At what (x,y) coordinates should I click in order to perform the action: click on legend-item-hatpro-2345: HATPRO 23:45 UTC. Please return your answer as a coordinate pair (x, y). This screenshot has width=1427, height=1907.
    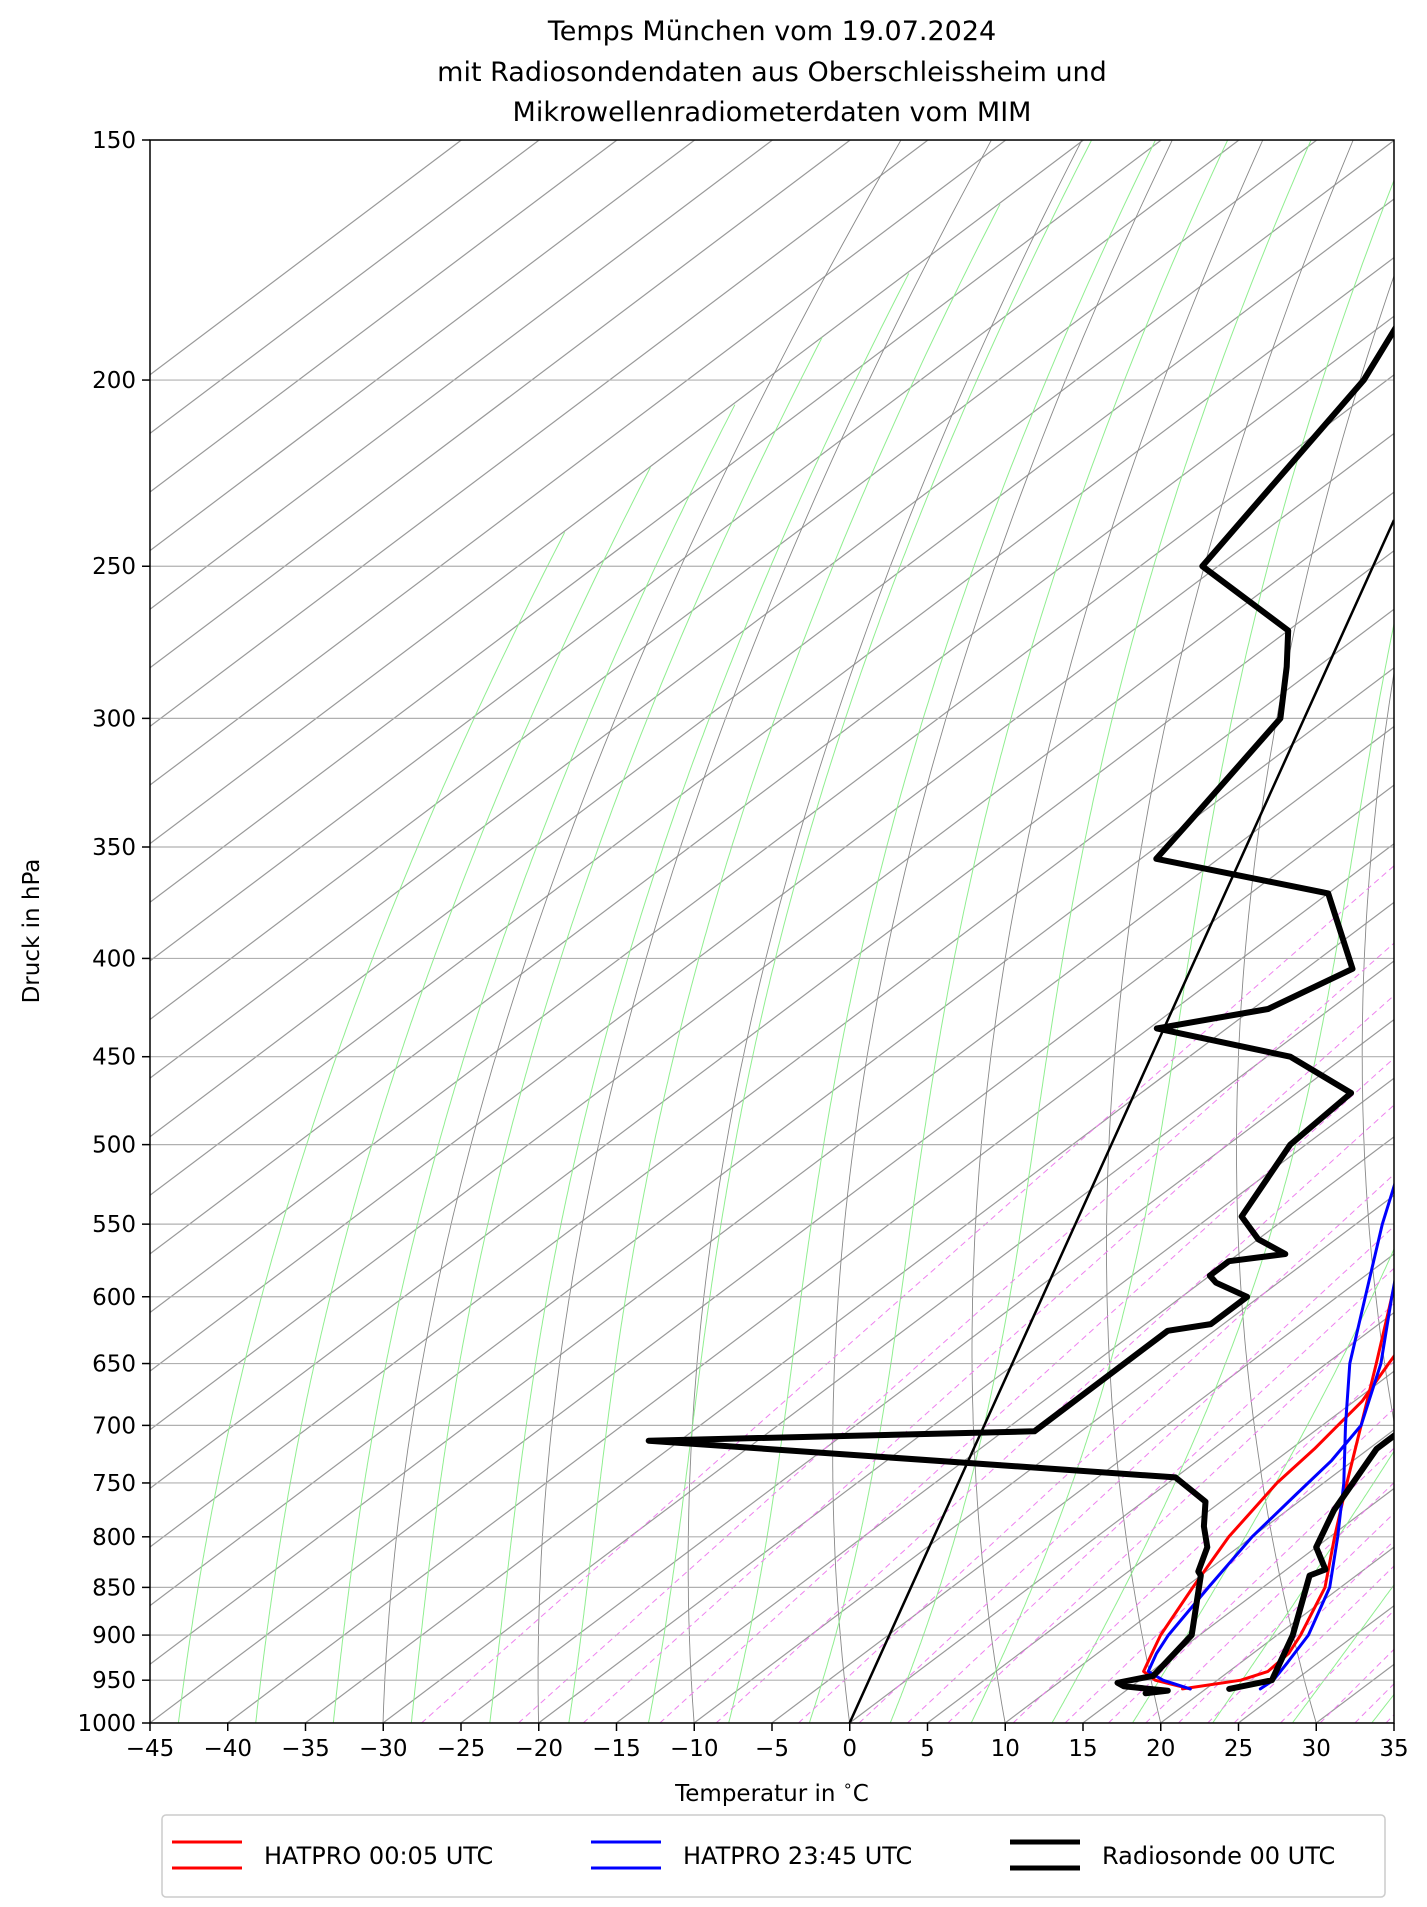
    Looking at the image, I should click on (751, 1855).